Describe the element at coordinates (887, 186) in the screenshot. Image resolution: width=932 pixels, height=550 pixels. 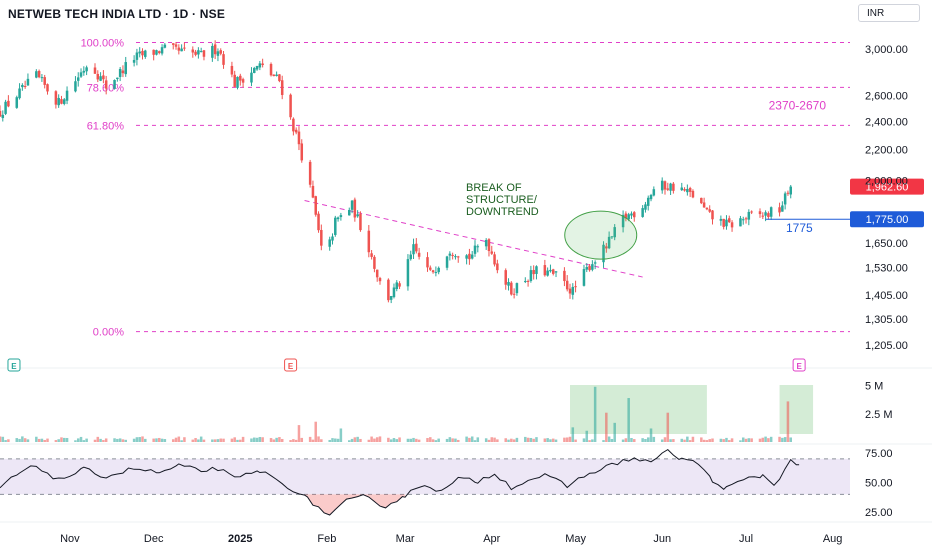
I see `last-price-tag` at that location.